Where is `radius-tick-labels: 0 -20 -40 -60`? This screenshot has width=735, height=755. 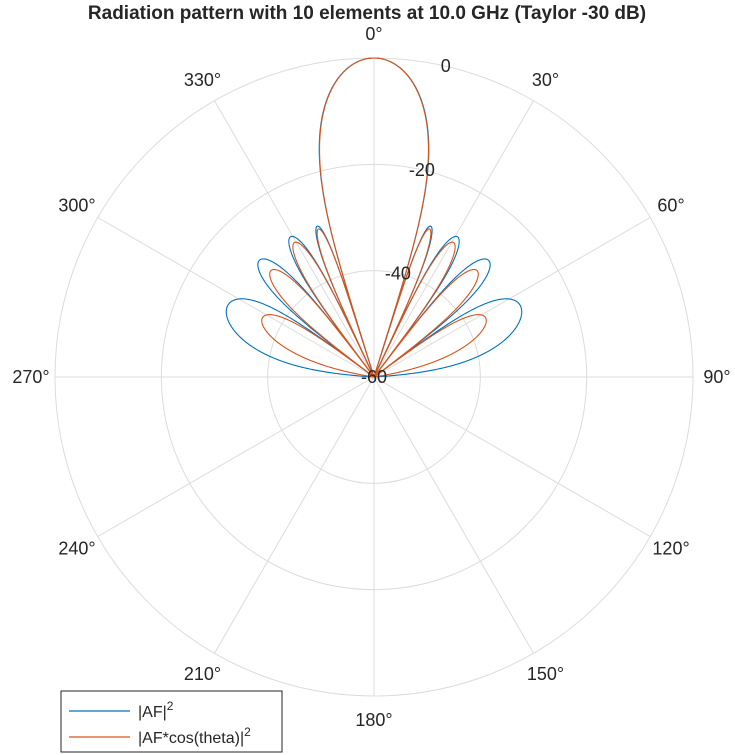
radius-tick-labels: 0 -20 -40 -60 is located at coordinates (406, 221).